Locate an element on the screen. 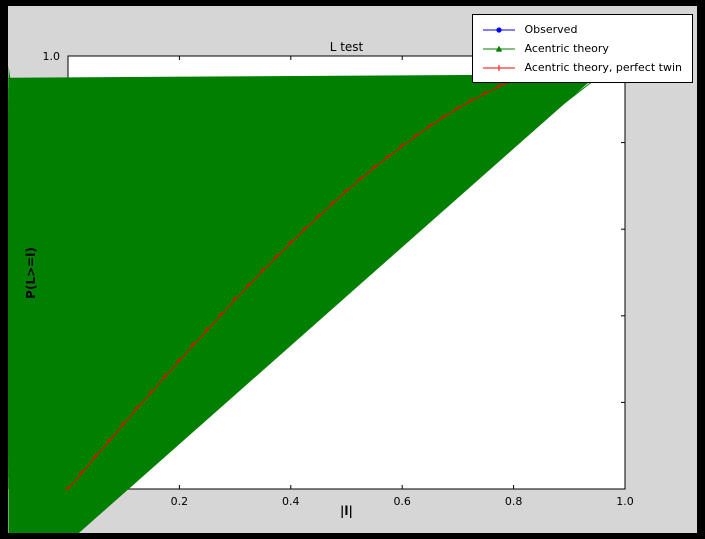 Image resolution: width=705 pixels, height=539 pixels. svg-text: 0.8 is located at coordinates (514, 501).